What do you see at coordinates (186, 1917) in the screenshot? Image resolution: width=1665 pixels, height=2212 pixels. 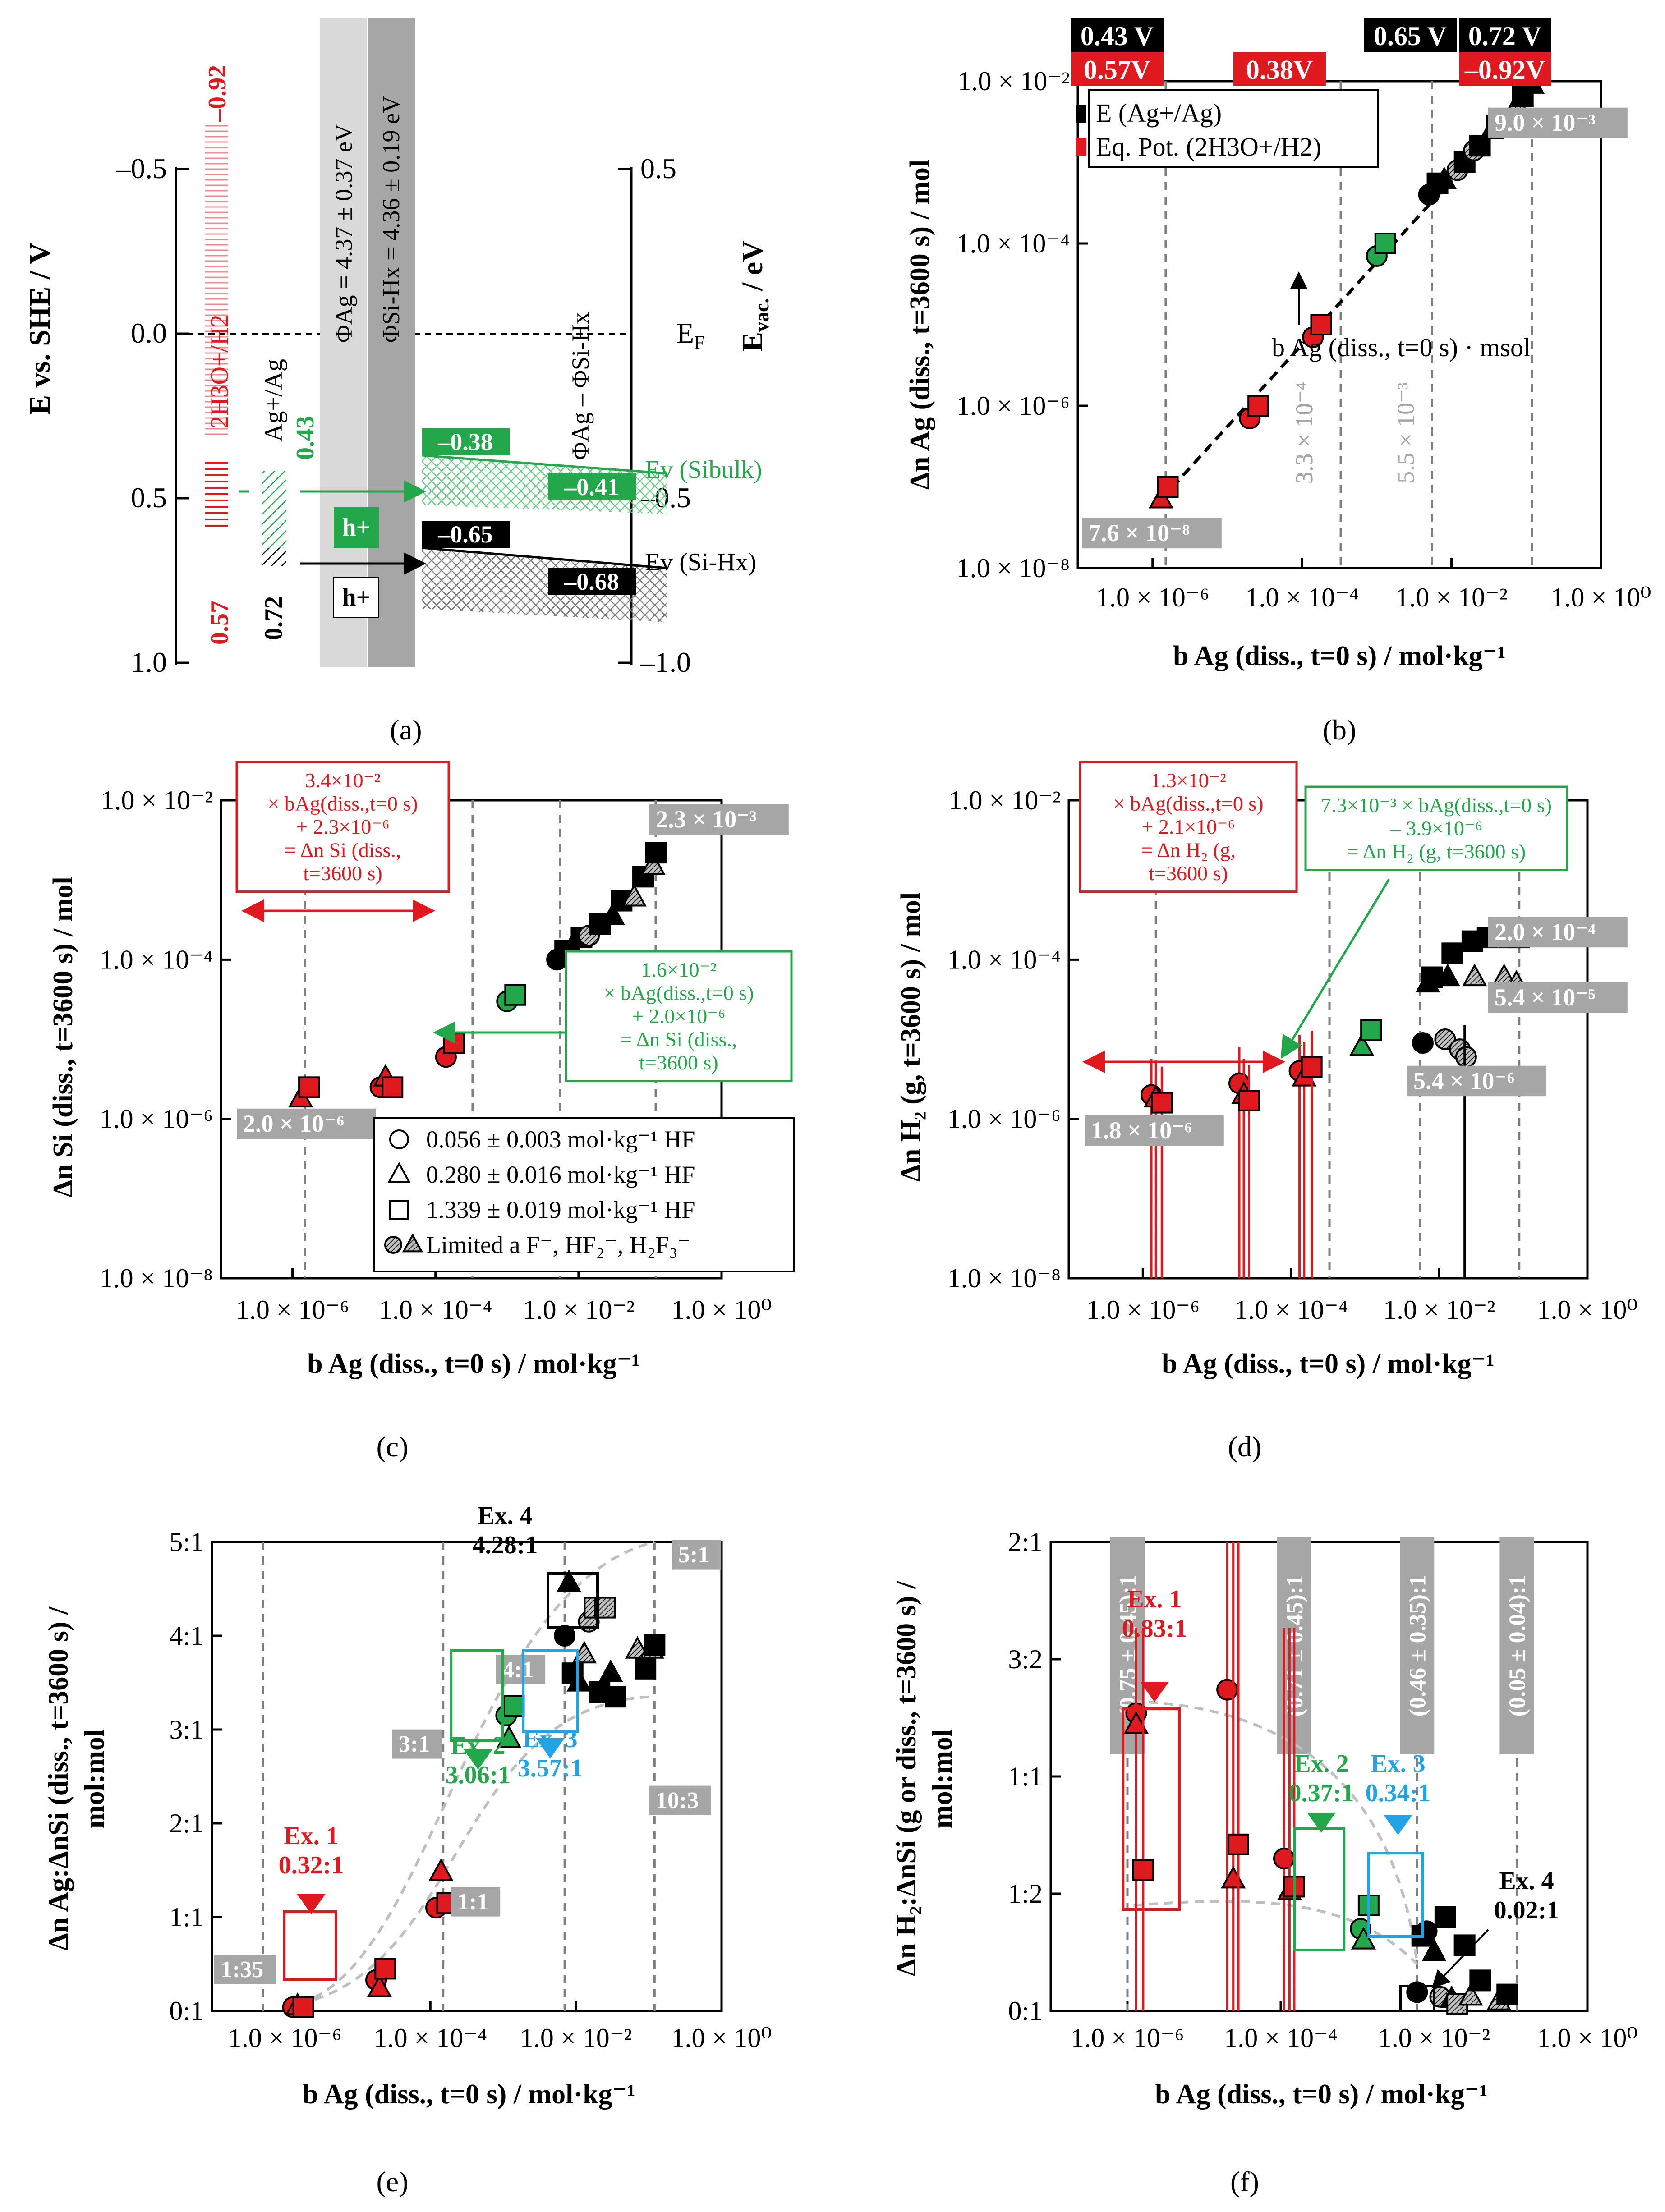 I see `e-ytick-label: 1:1` at bounding box center [186, 1917].